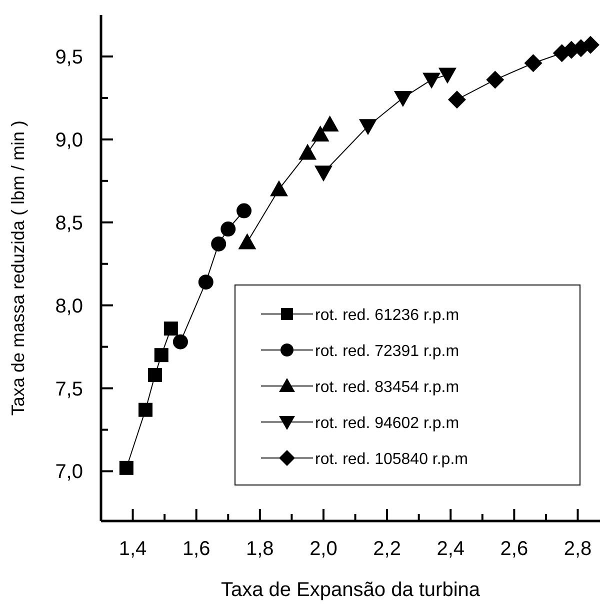 Image resolution: width=611 pixels, height=610 pixels. What do you see at coordinates (18, 268) in the screenshot?
I see `y-axis-title: Taxa de massa reduzida ( lbm / min )` at bounding box center [18, 268].